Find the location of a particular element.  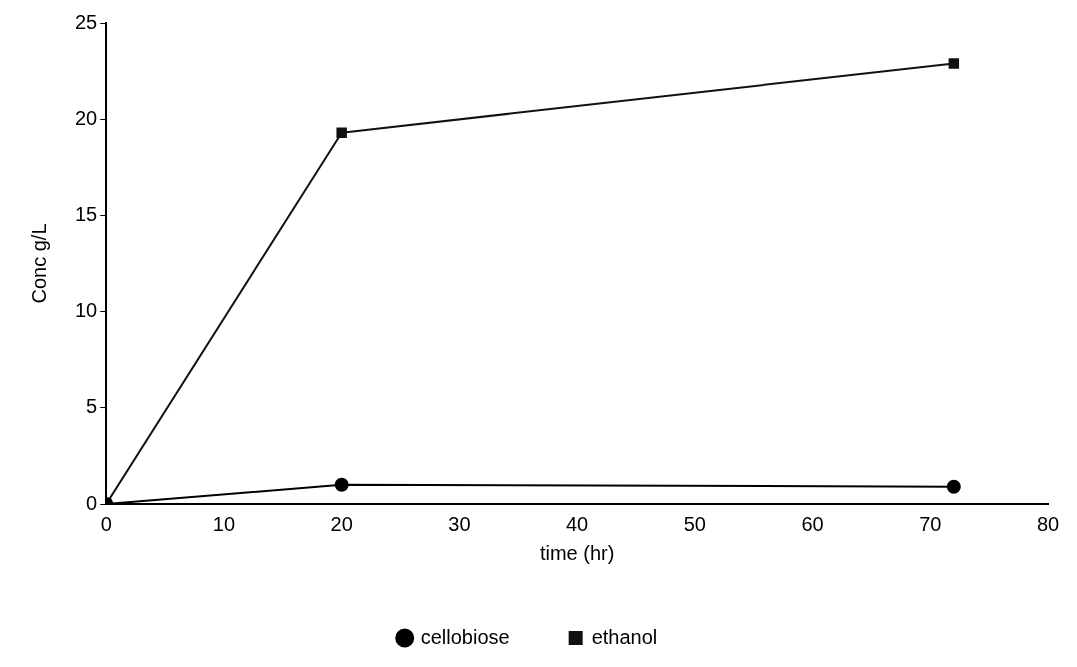

y-tick-label: 25 is located at coordinates (86, 21).